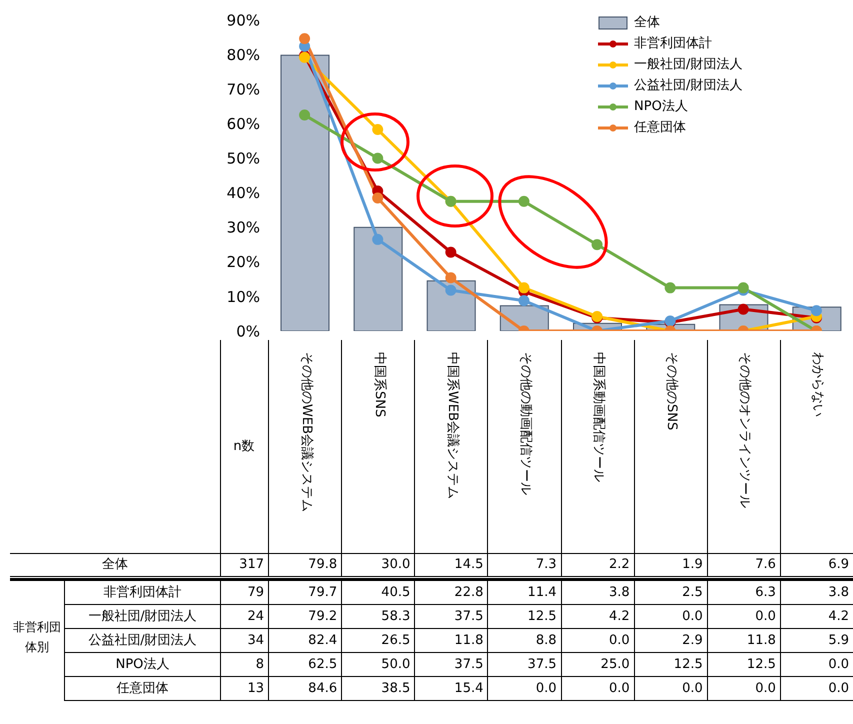 The width and height of the screenshot is (853, 724). What do you see at coordinates (688, 86) in the screenshot?
I see `legend-label: 公益社団/財団法人` at bounding box center [688, 86].